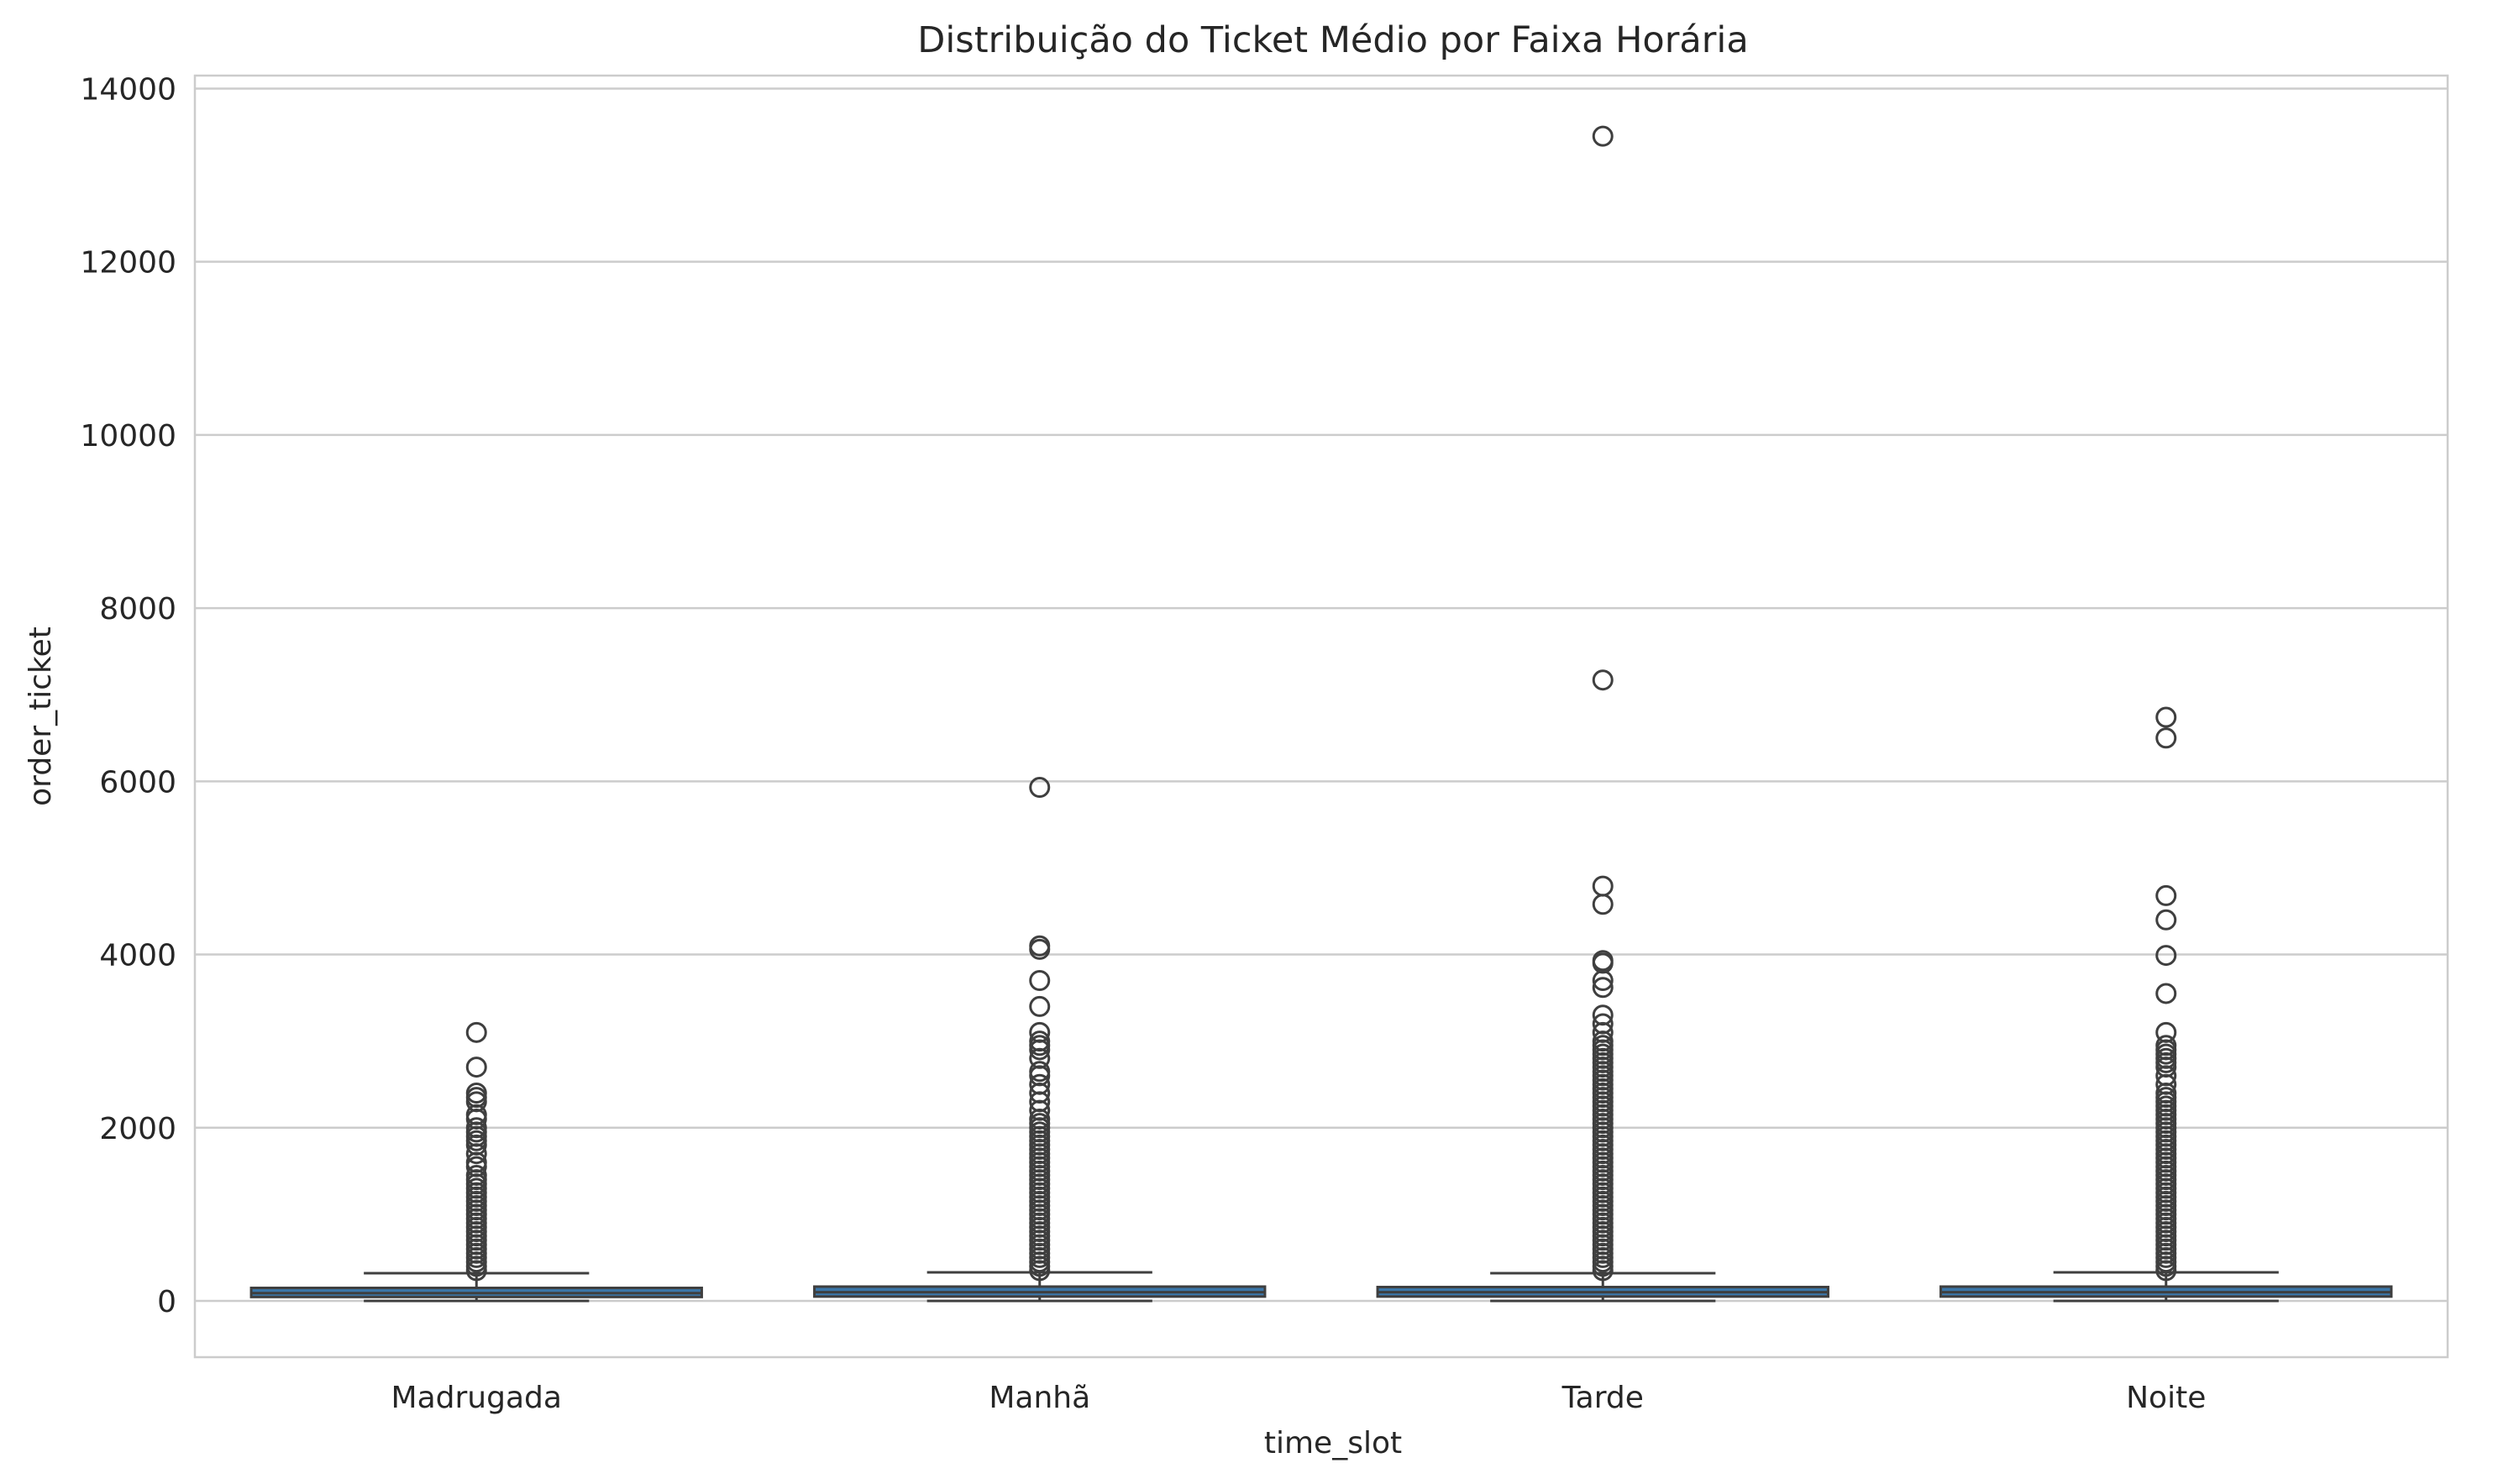  I want to click on box-Manhã, so click(1040, 1040).